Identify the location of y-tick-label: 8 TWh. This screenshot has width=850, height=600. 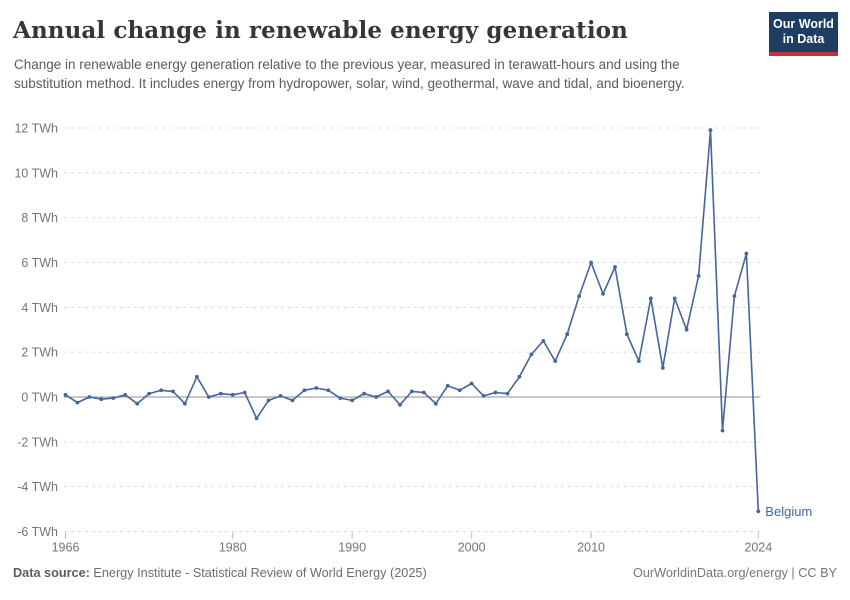
(39, 218).